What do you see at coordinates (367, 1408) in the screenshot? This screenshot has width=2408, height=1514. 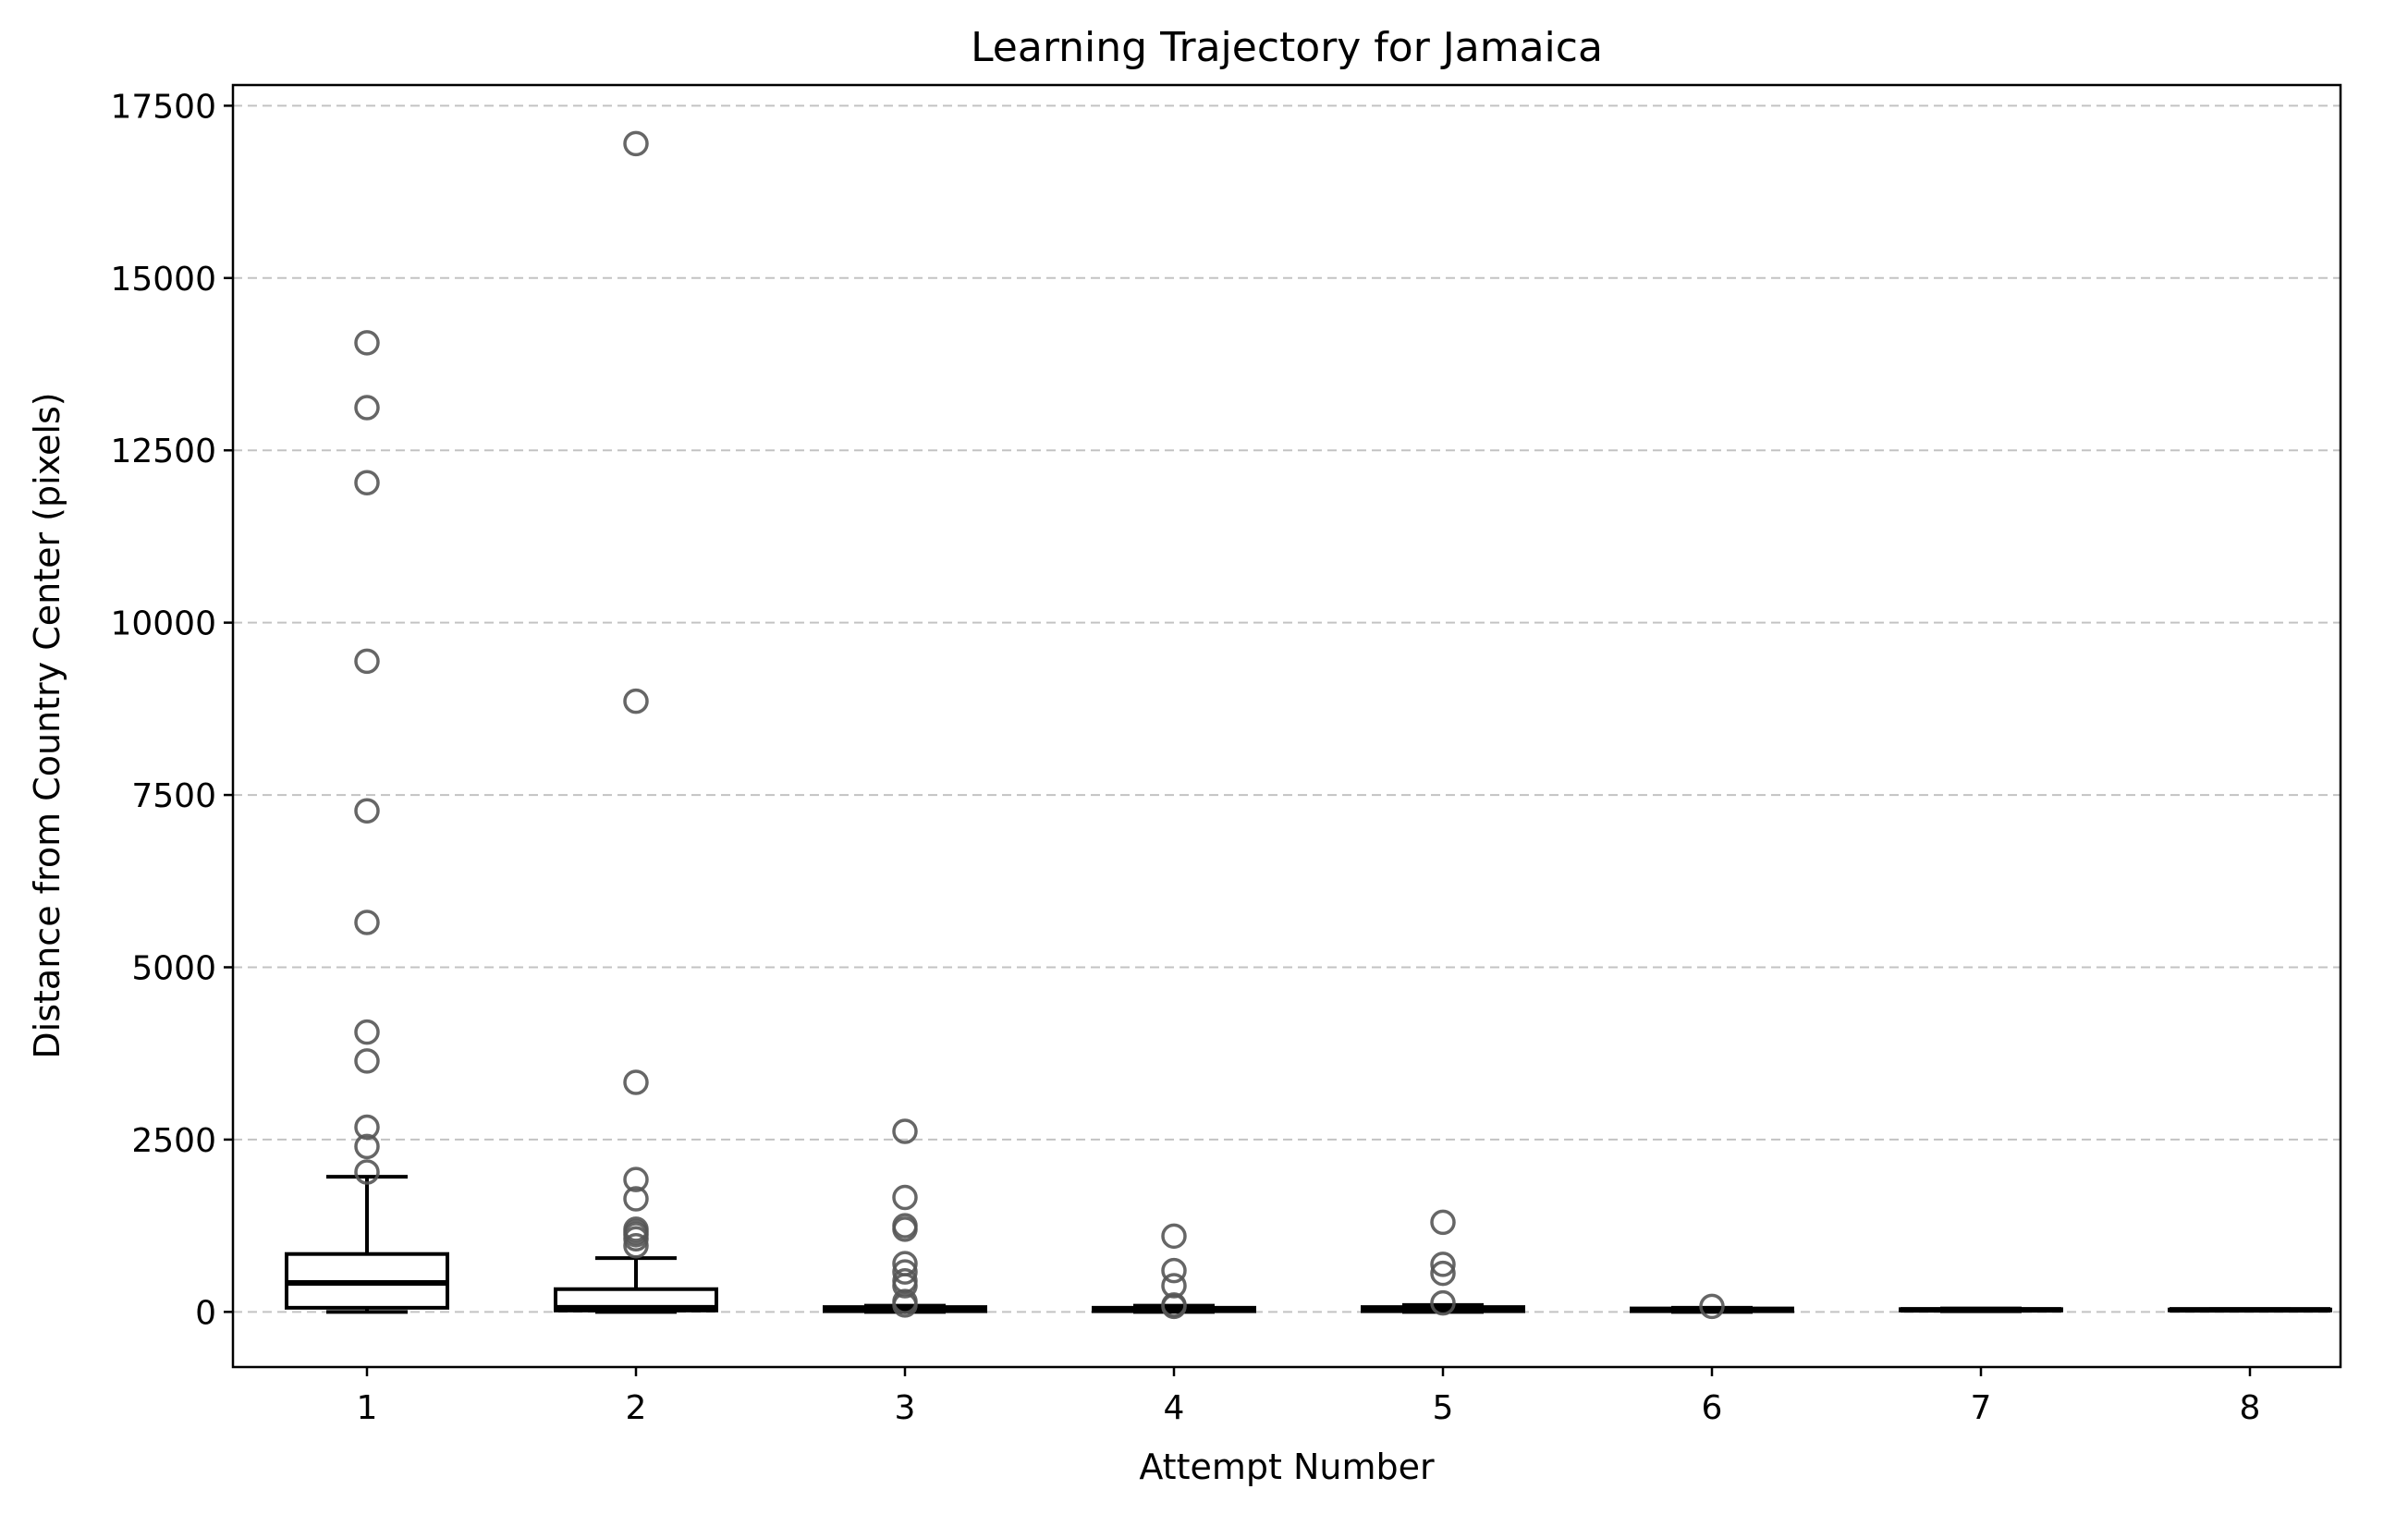 I see `x-tick-label: 1` at bounding box center [367, 1408].